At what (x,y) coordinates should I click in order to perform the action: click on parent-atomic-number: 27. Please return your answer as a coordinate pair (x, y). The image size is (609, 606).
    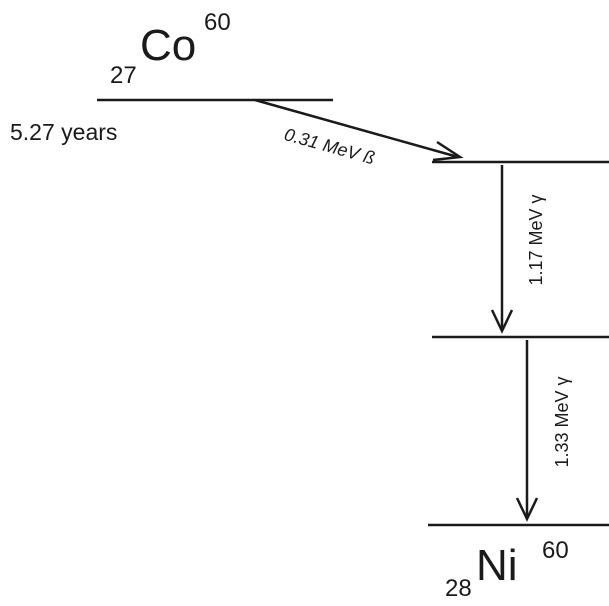
    Looking at the image, I should click on (123, 75).